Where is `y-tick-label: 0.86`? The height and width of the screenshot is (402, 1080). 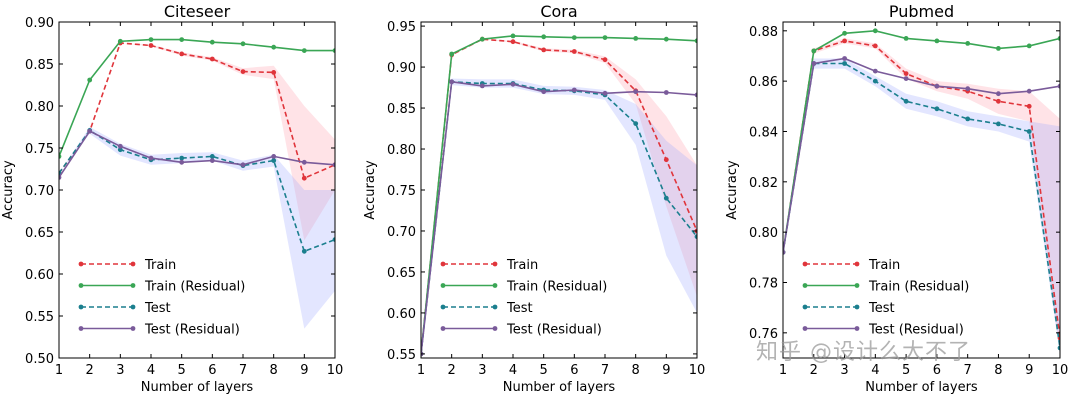 y-tick-label: 0.86 is located at coordinates (763, 82).